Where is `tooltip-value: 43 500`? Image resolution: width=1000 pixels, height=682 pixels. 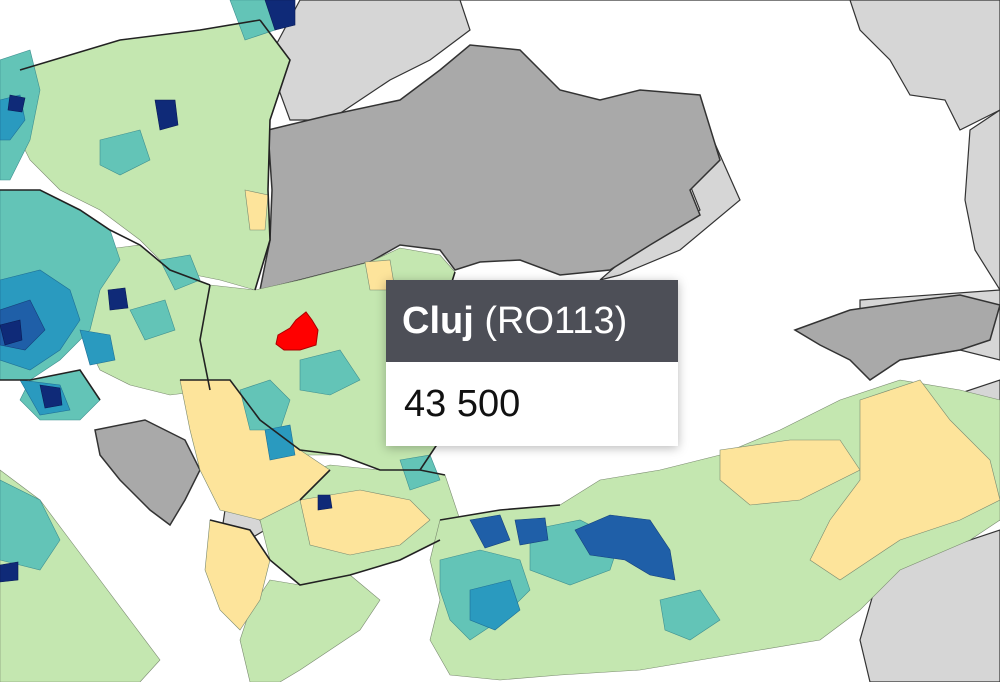
tooltip-value: 43 500 is located at coordinates (462, 403).